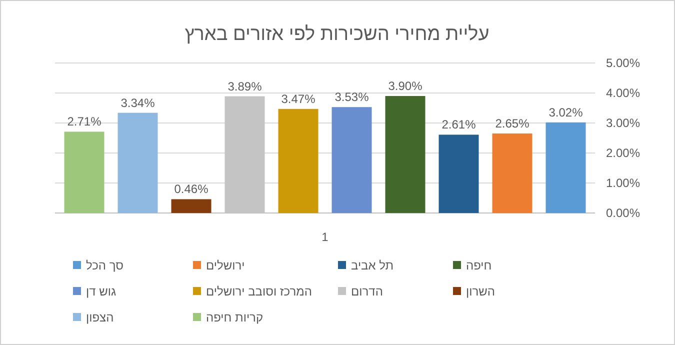 The width and height of the screenshot is (675, 345). Describe the element at coordinates (623, 153) in the screenshot. I see `y-tick-label: 2.00%` at that location.